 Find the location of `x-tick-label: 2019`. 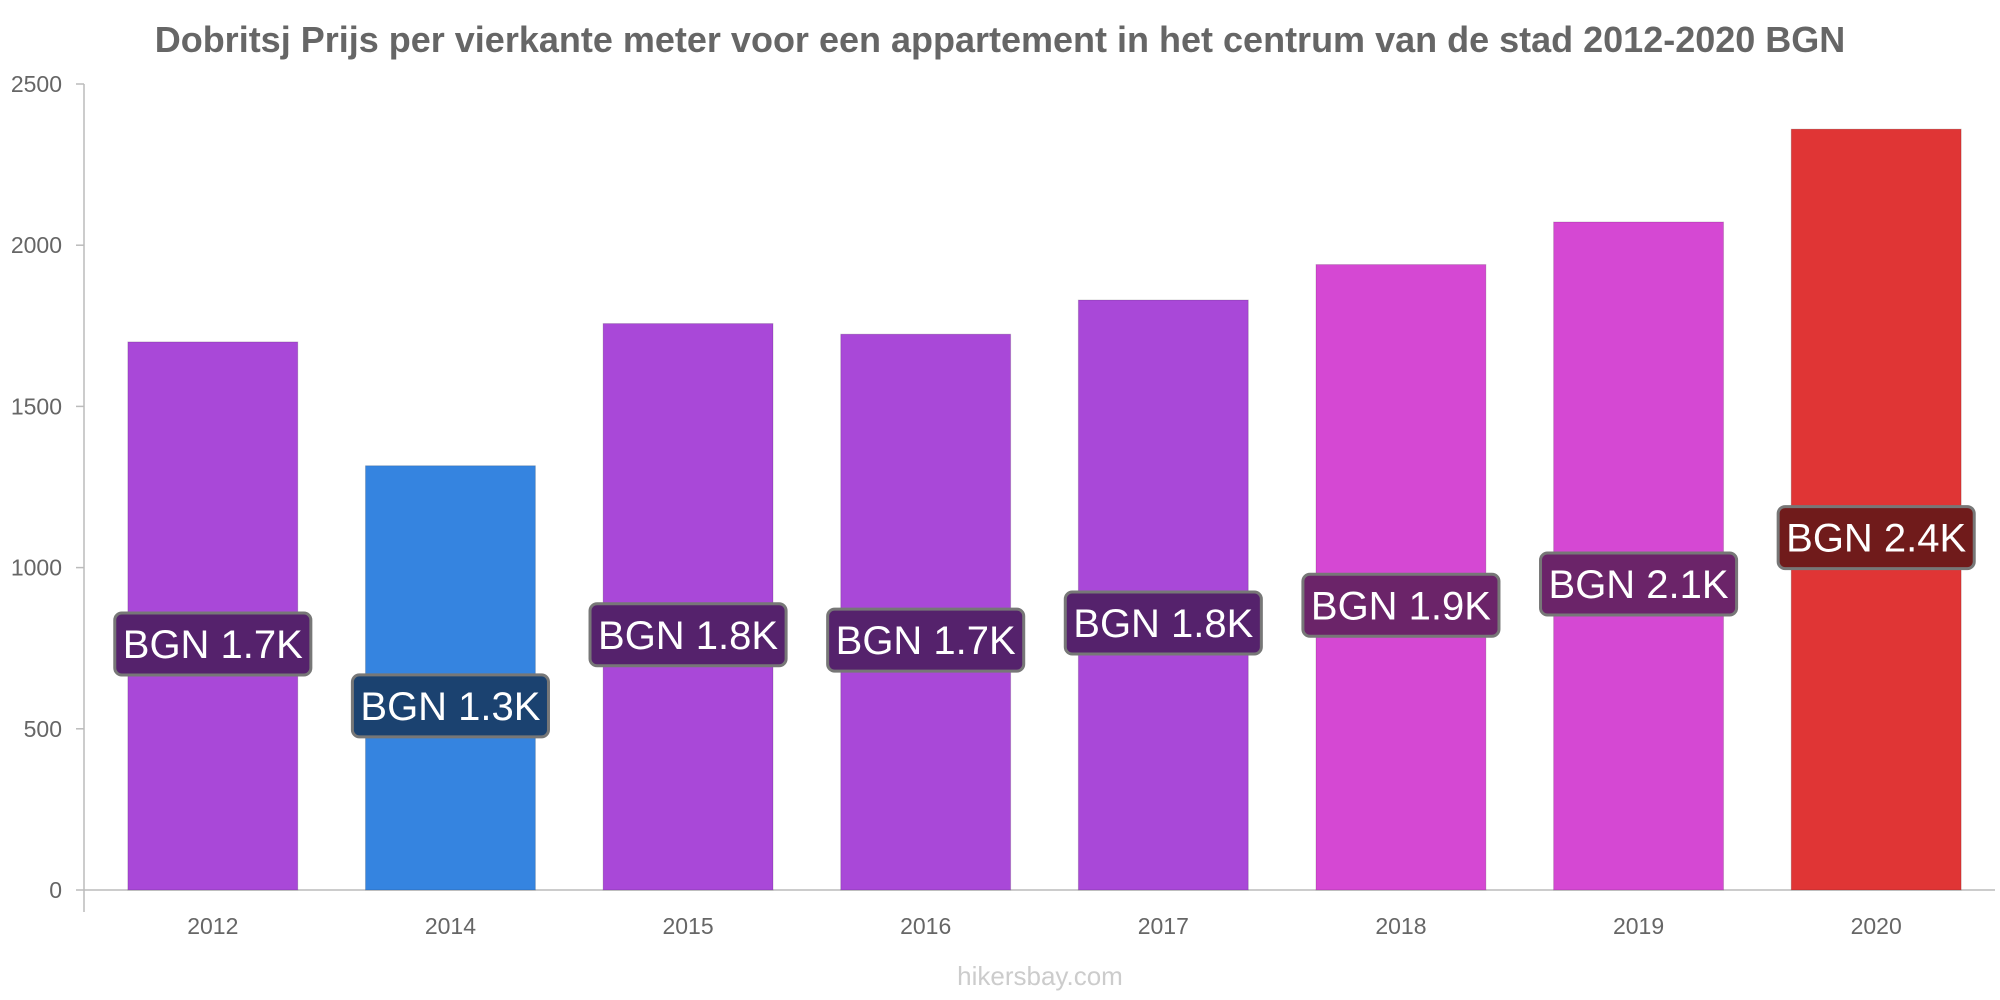

x-tick-label: 2019 is located at coordinates (1638, 926).